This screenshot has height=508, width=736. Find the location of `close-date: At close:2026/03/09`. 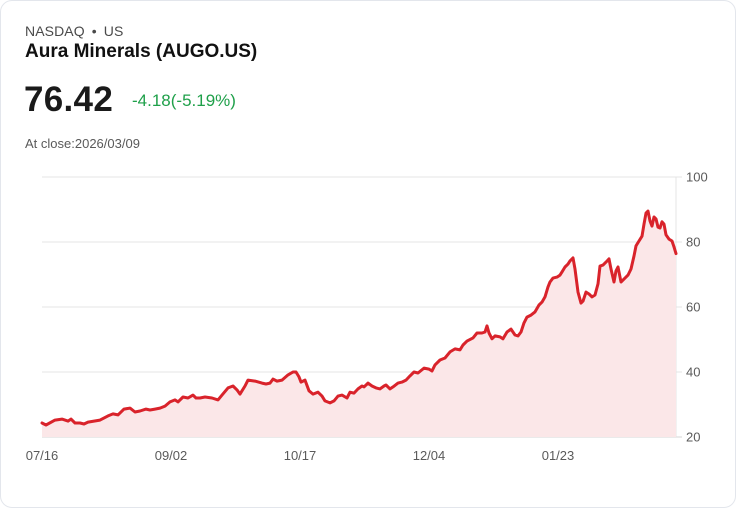

close-date: At close:2026/03/09 is located at coordinates (82, 143).